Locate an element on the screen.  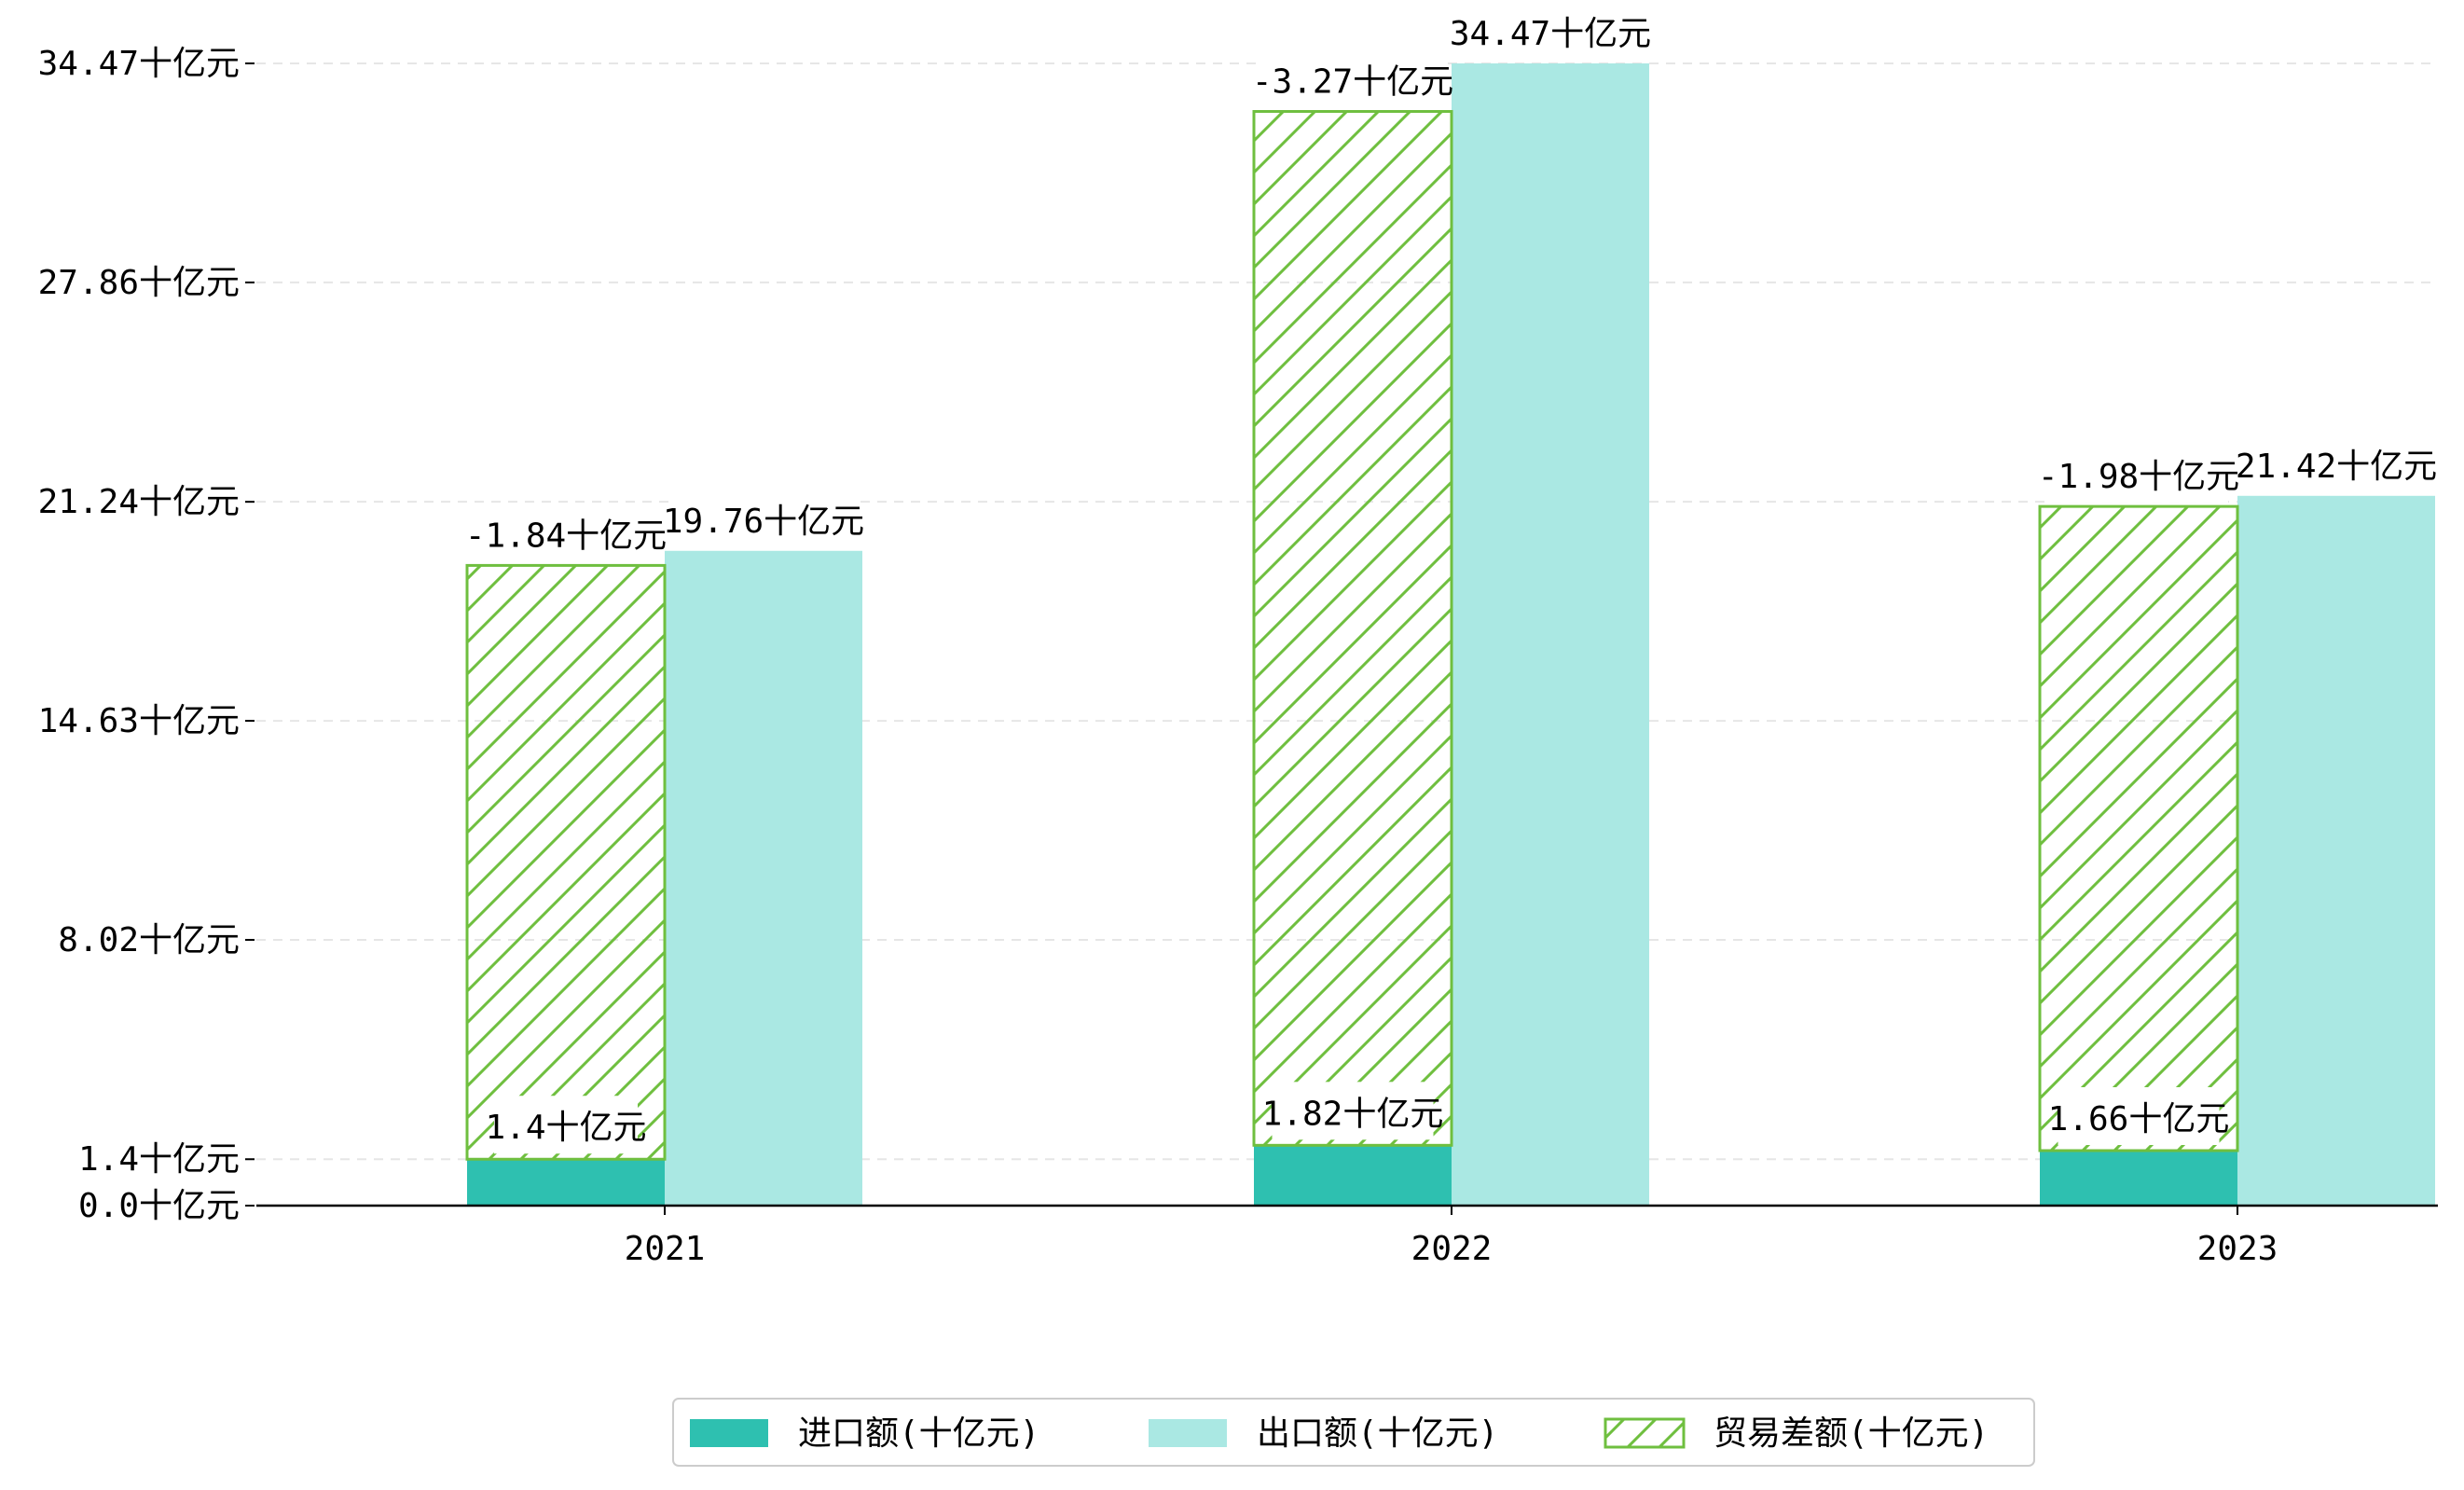
data-label: -1.98十亿元 is located at coordinates (2139, 474).